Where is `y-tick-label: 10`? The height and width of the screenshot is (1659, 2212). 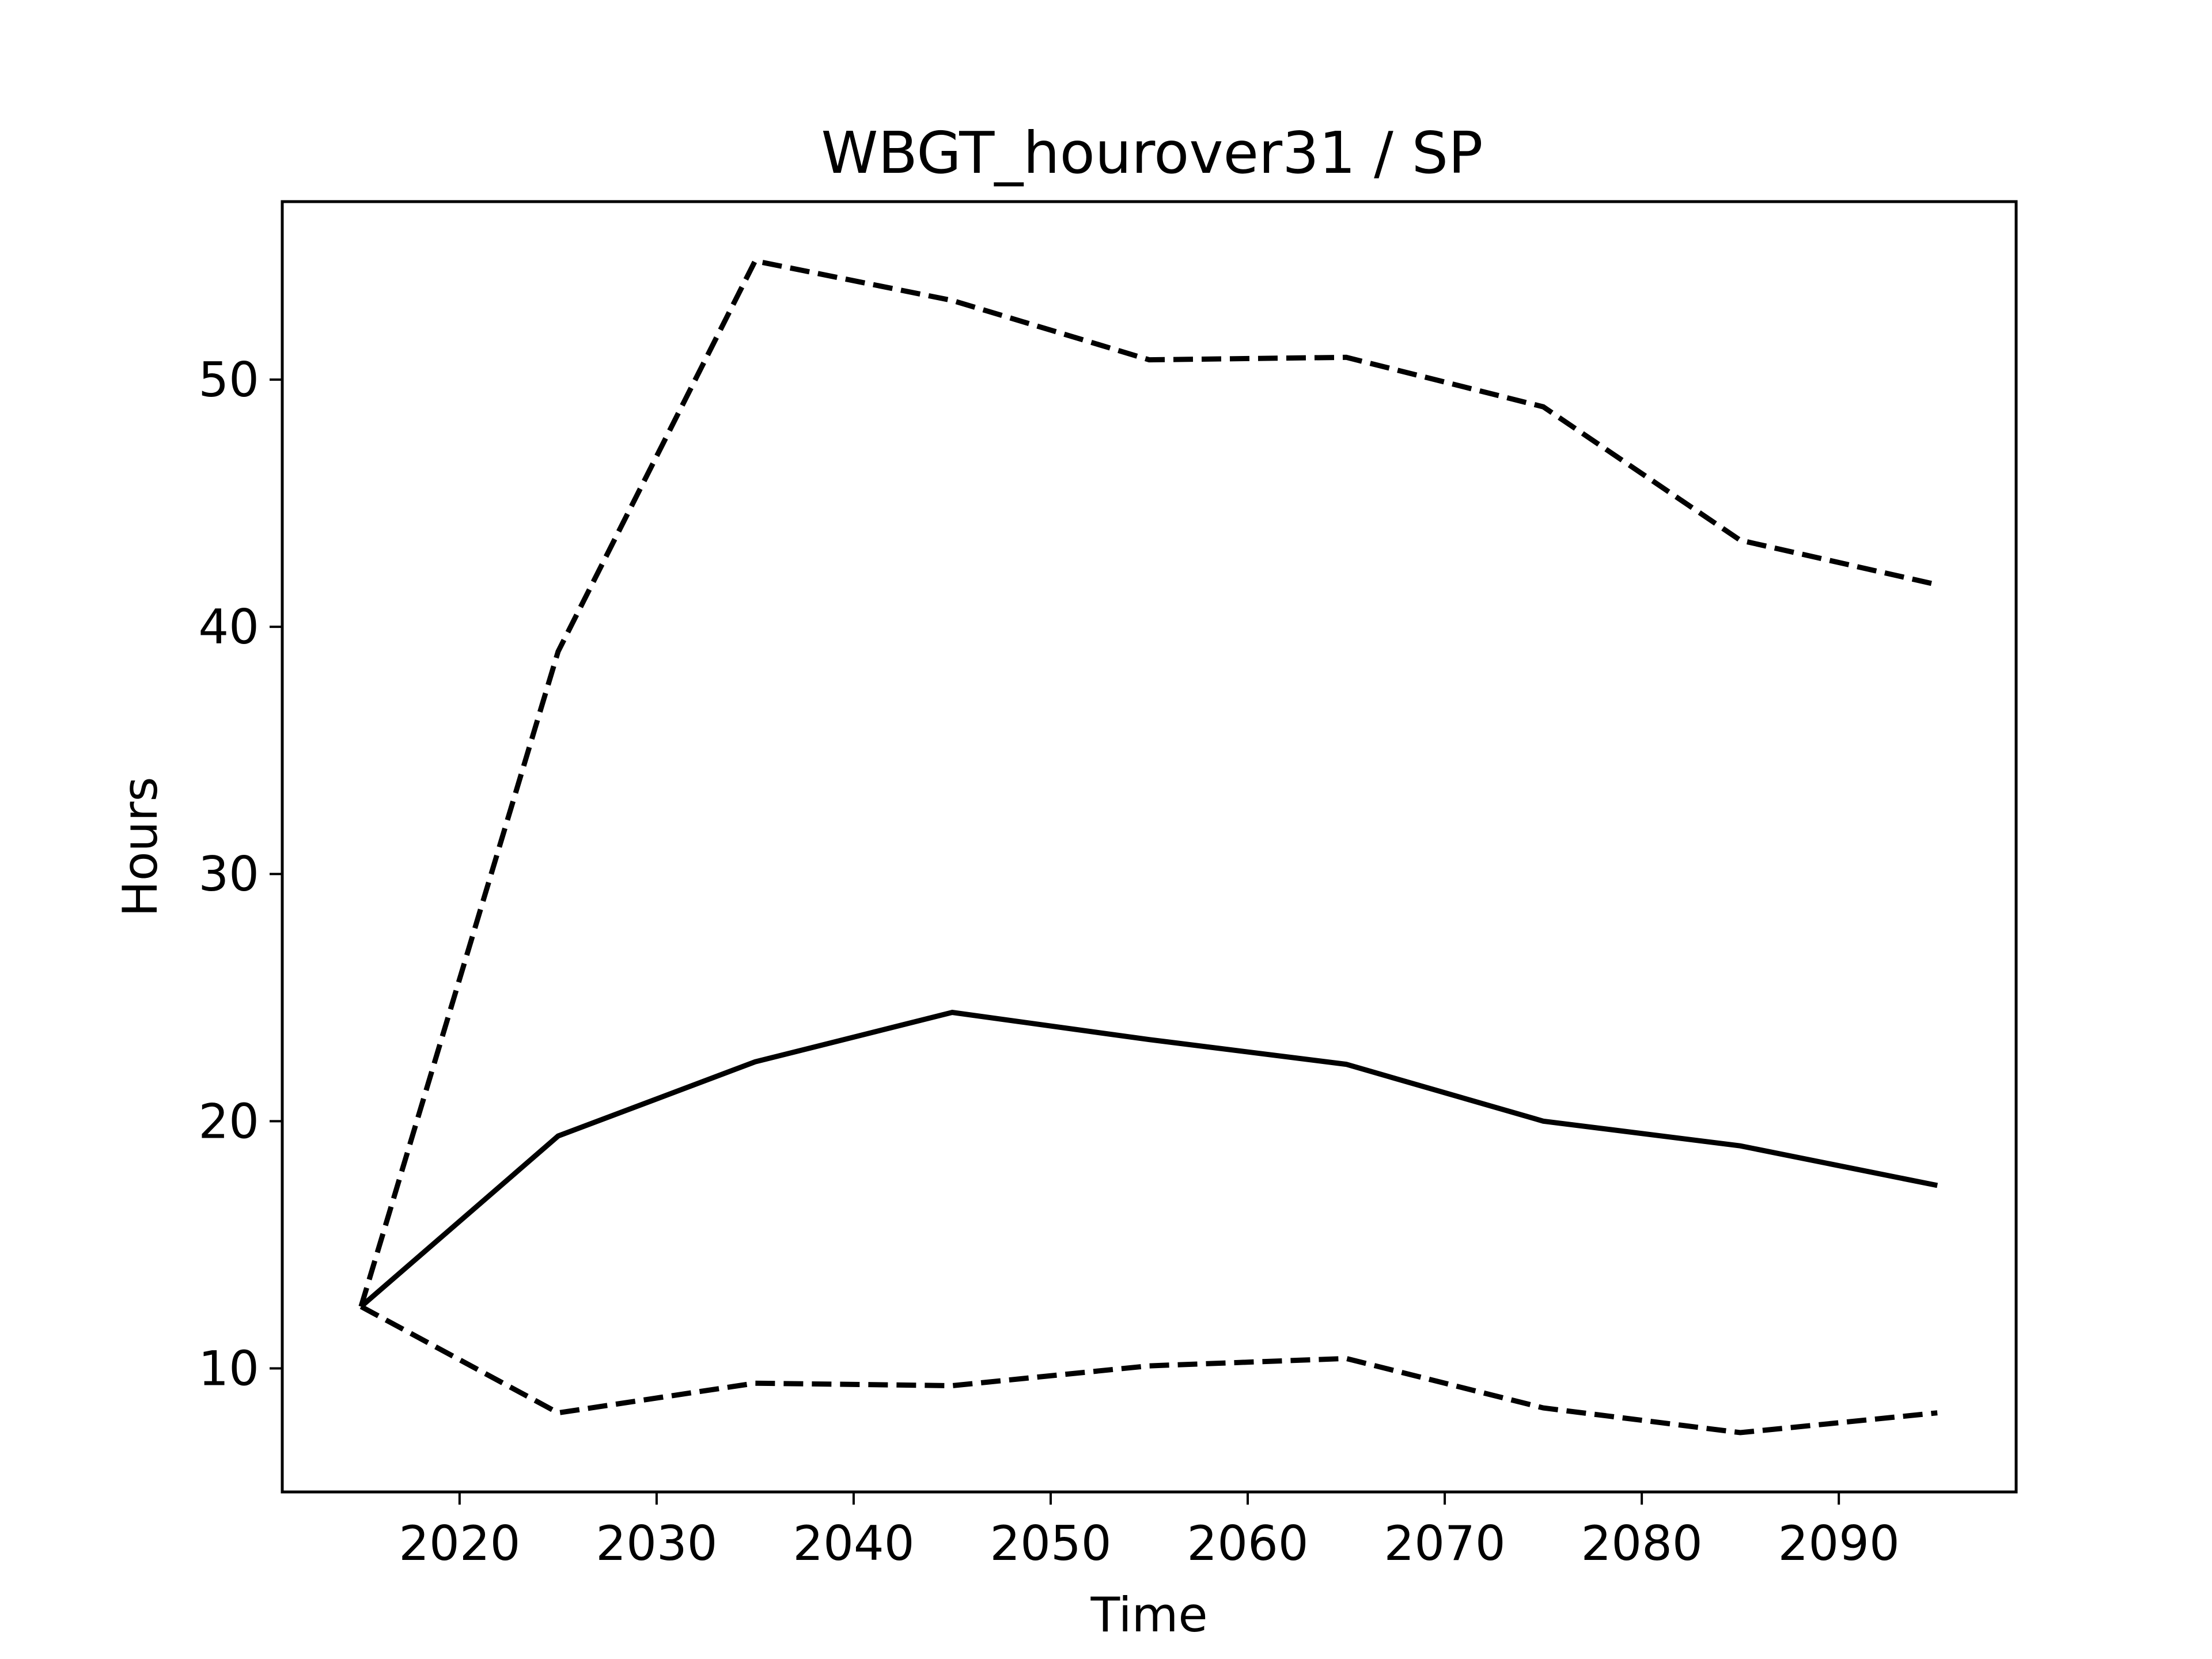 y-tick-label: 10 is located at coordinates (228, 1368).